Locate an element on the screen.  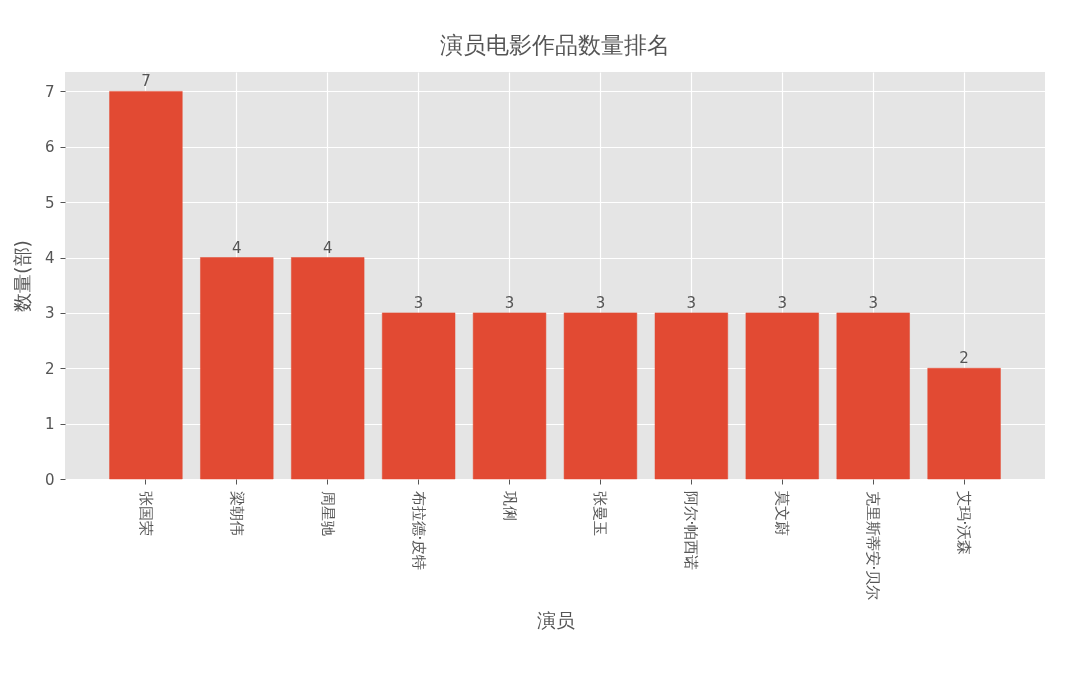
x-tick-label: 克里斯蒂安·贝尔 is located at coordinates (873, 545).